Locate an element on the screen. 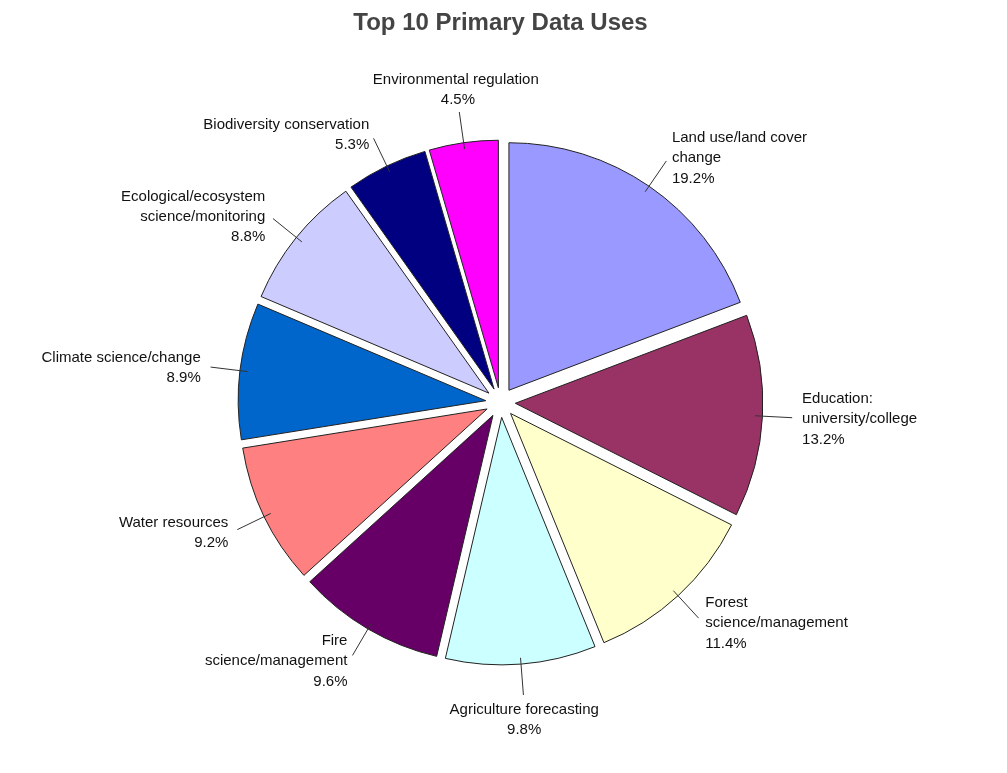 The width and height of the screenshot is (1007, 773). data-label: 4.5% is located at coordinates (458, 99).